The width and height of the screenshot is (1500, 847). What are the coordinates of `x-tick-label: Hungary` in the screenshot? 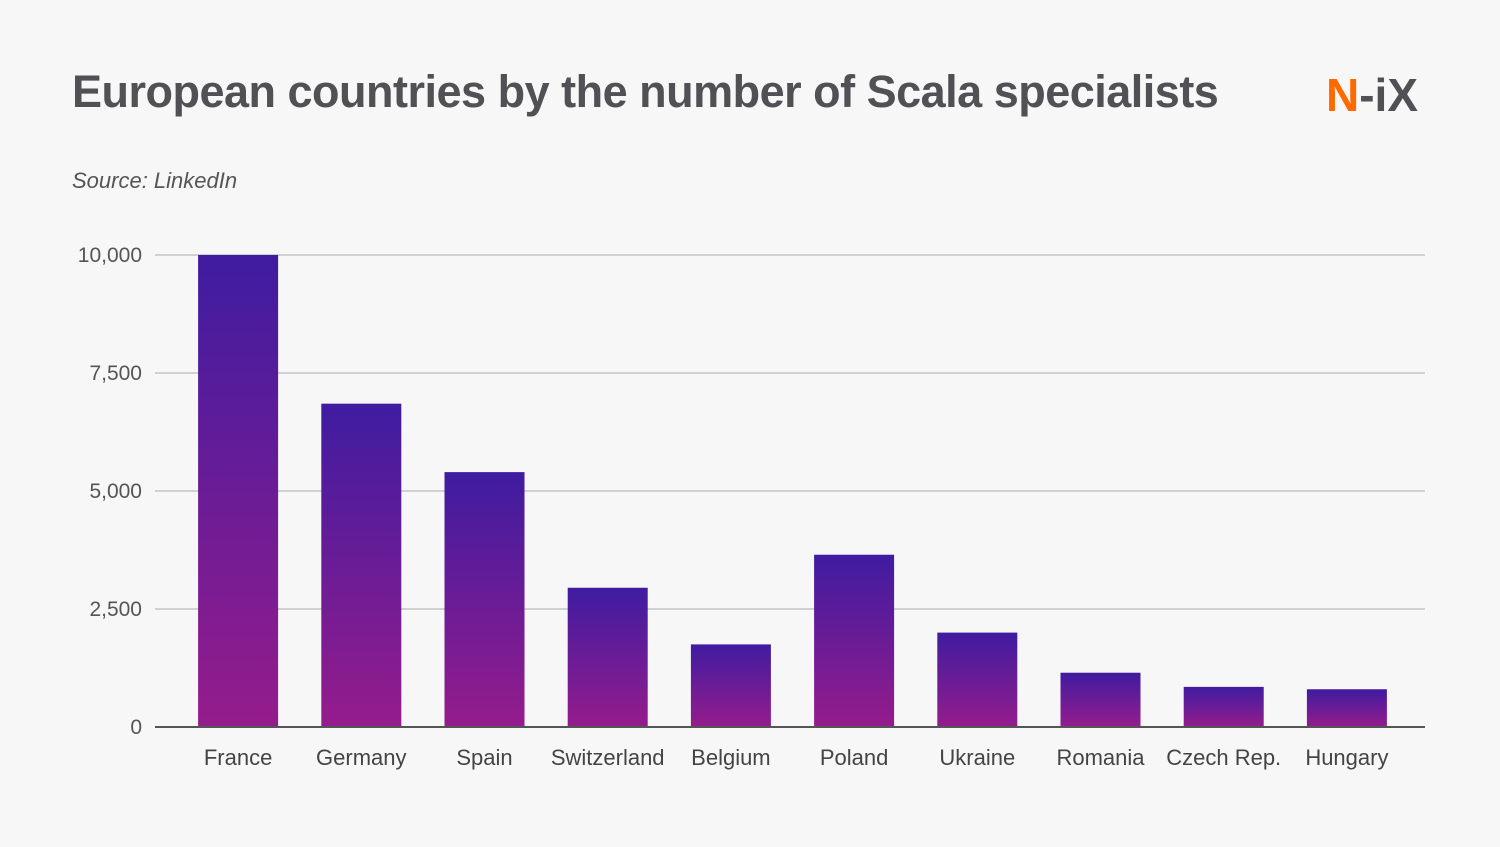 It's located at (1346, 757).